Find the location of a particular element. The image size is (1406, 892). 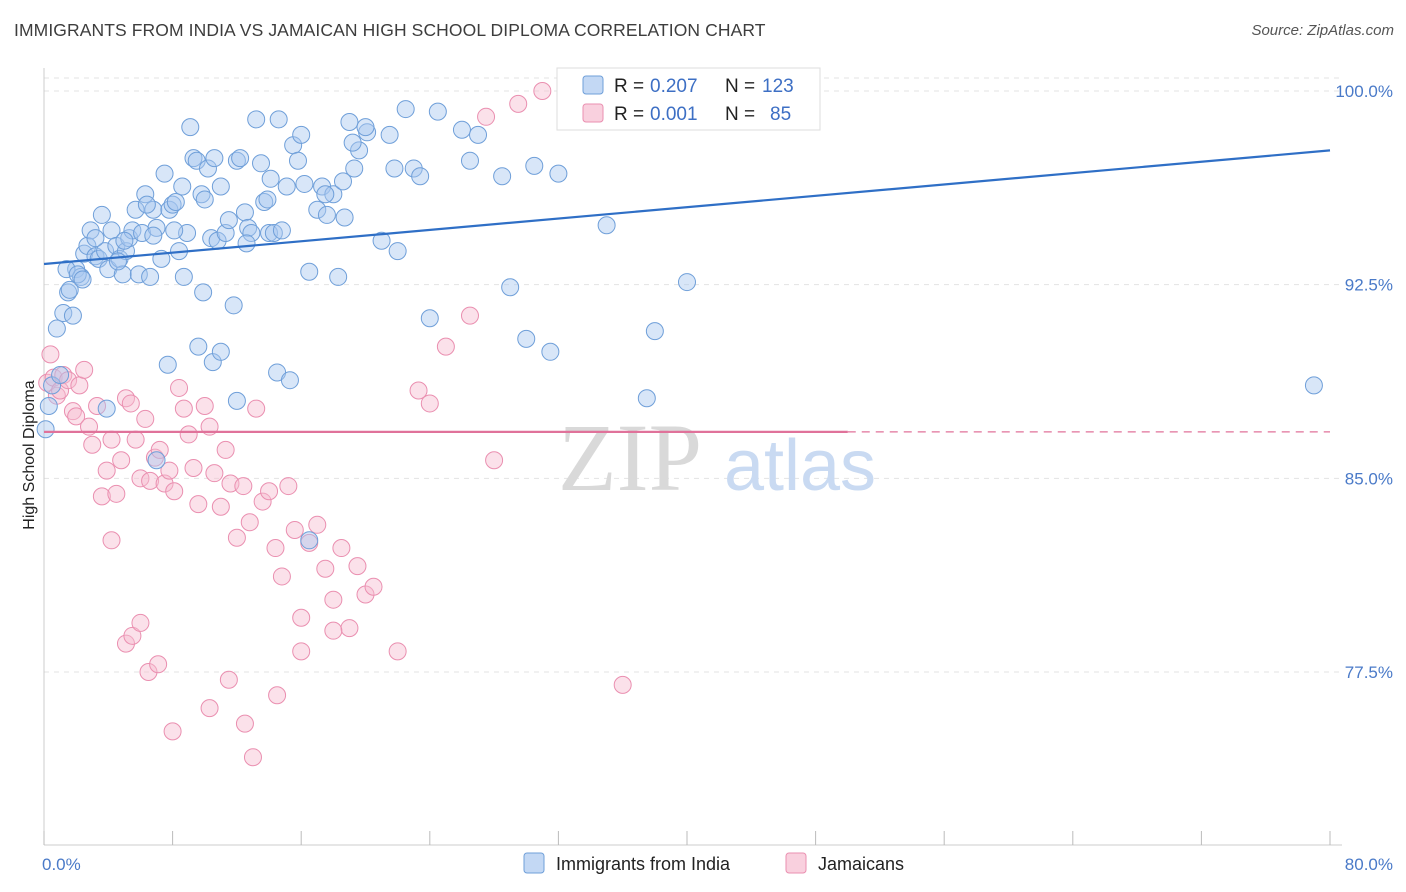

legend-india-n-value: 123 is located at coordinates (778, 86).